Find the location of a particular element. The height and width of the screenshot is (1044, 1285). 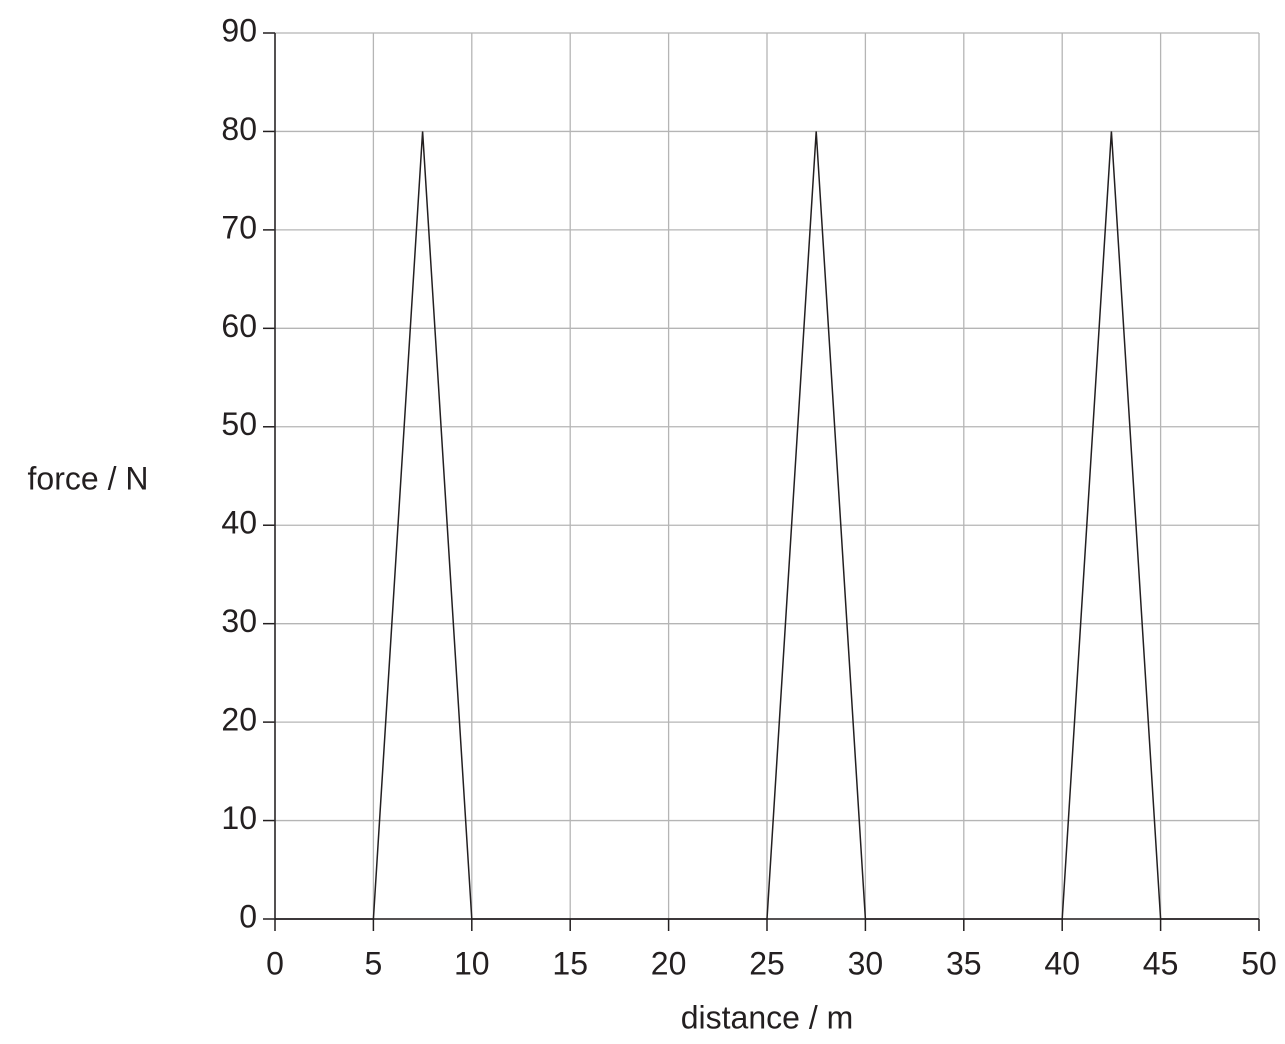

y-tick-label: 0 is located at coordinates (248, 916).